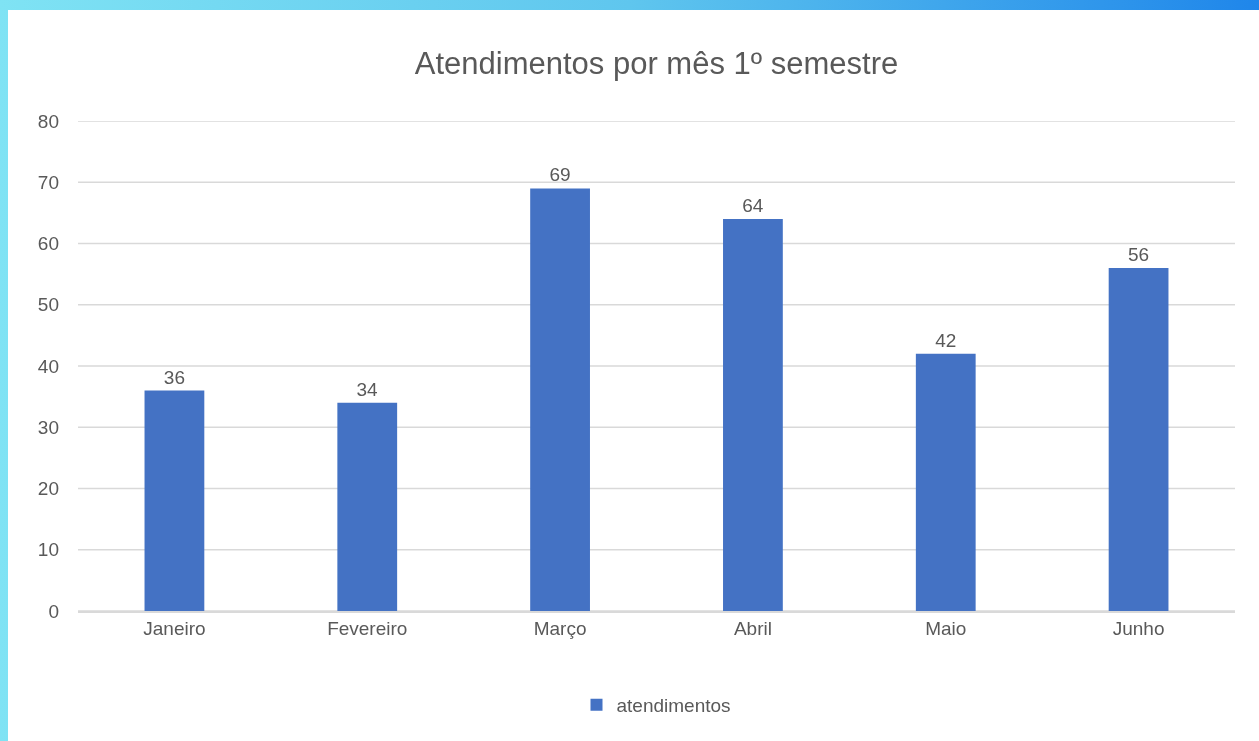 This screenshot has width=1259, height=741. I want to click on y-tick-label: 40, so click(48, 366).